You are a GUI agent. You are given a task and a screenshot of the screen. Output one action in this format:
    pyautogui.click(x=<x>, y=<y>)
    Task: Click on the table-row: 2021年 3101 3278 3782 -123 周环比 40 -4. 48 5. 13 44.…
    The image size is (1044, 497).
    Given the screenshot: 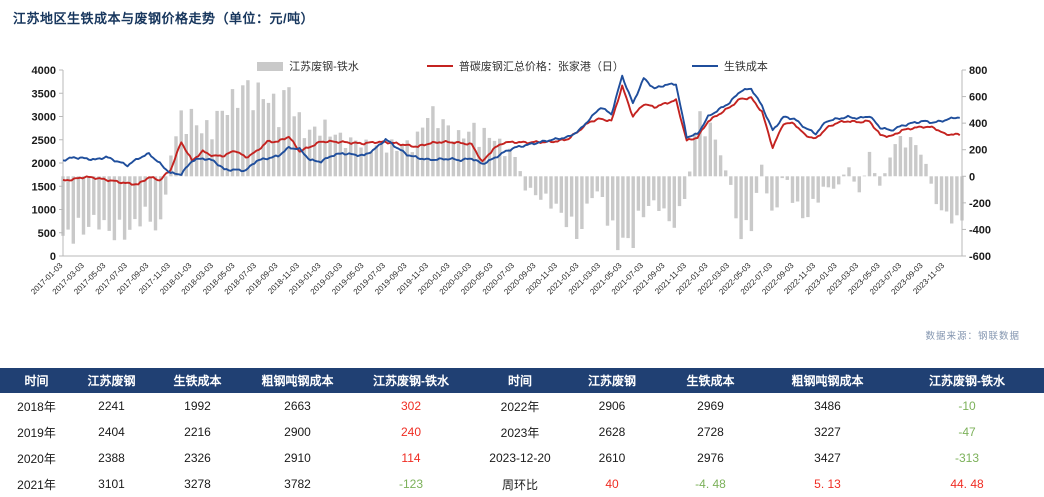 What is the action you would take?
    pyautogui.click(x=522, y=484)
    